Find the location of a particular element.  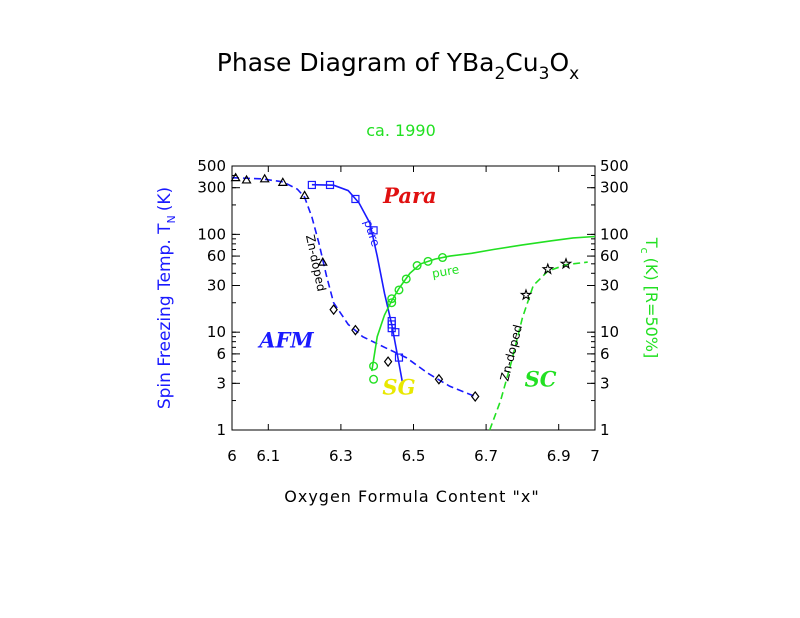

x-tick-label: 6.7 is located at coordinates (486, 456).